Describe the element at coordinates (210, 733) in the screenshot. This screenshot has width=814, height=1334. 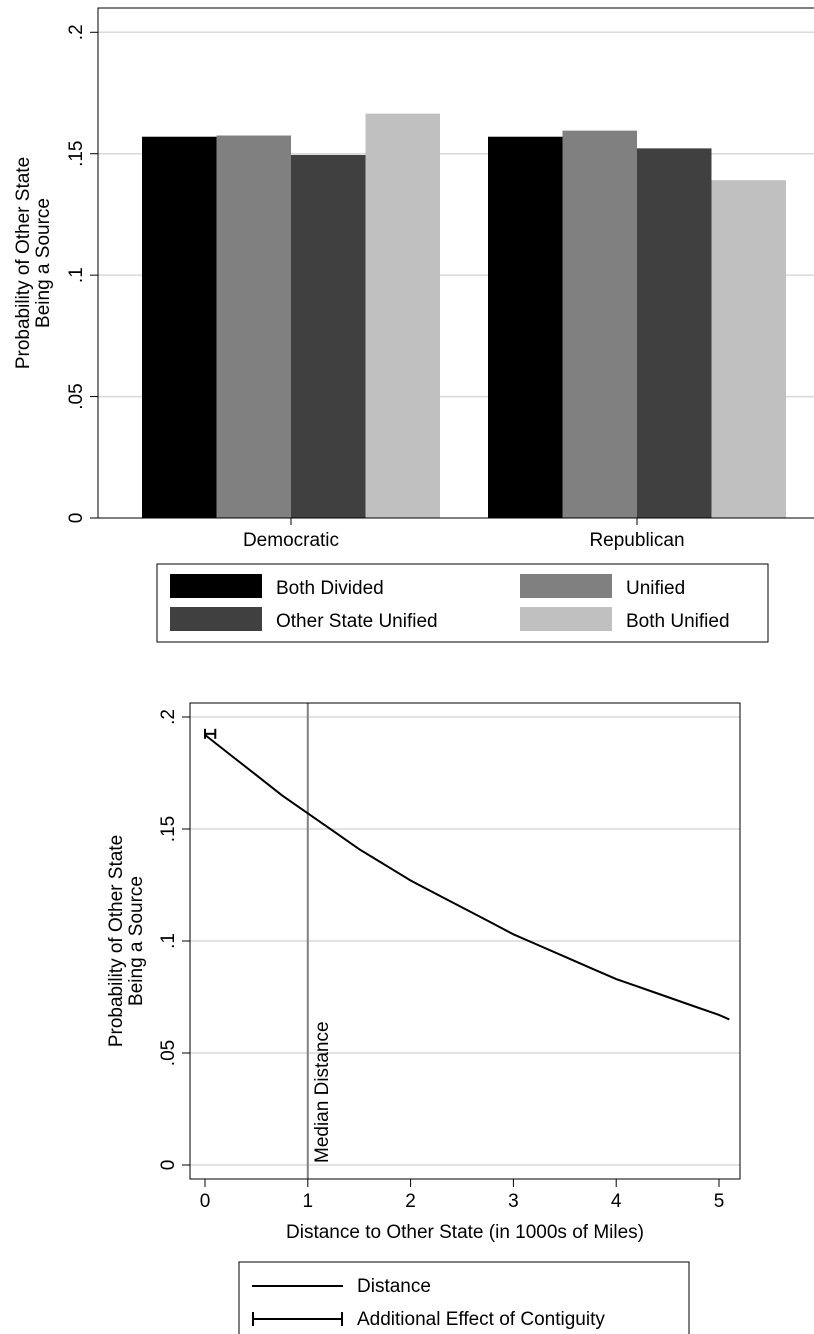
I see `contiguity-effect-bar` at that location.